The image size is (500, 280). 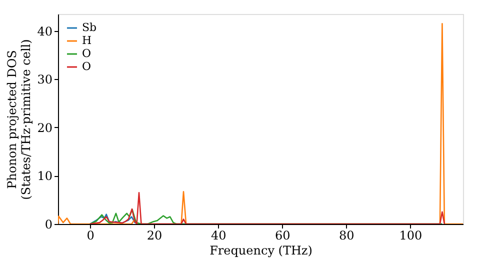 I want to click on legend-label: H, so click(x=87, y=40).